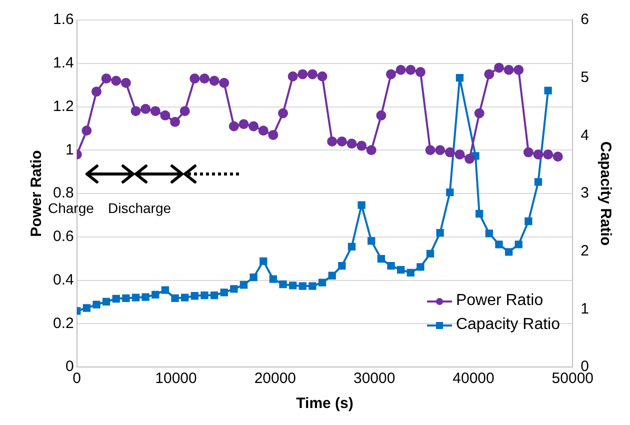 The width and height of the screenshot is (630, 425). Describe the element at coordinates (63, 19) in the screenshot. I see `y-tick-label: 1.6` at that location.